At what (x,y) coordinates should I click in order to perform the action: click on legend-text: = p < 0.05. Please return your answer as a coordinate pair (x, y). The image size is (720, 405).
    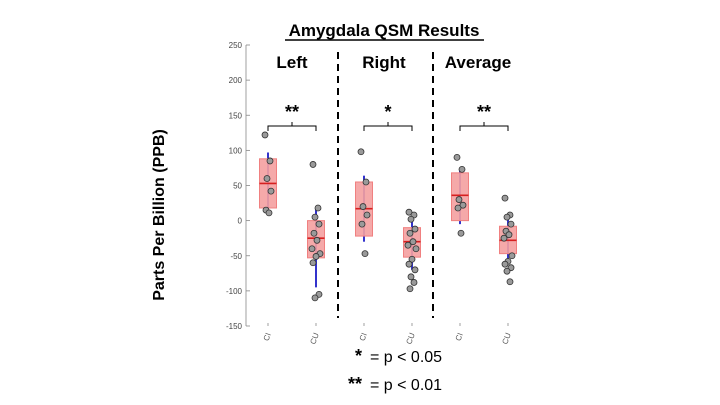
    Looking at the image, I should click on (406, 357).